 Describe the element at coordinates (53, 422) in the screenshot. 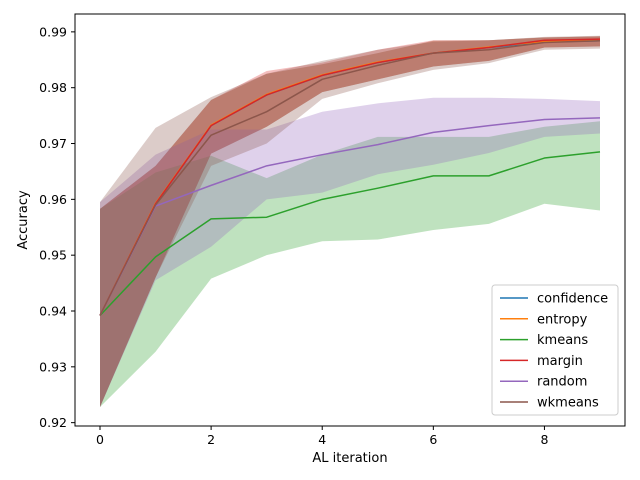

I see `y-tick-label: 0.92` at that location.